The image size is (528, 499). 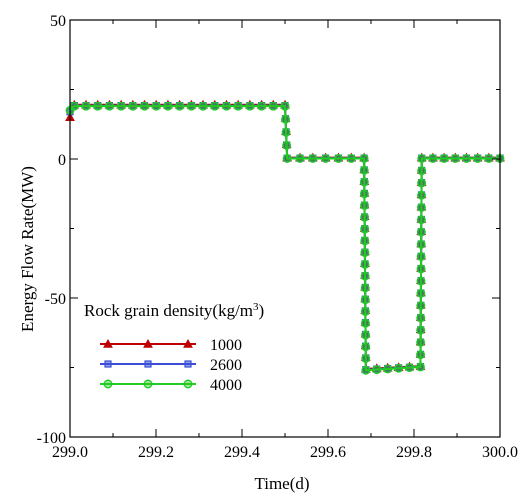 What do you see at coordinates (256, 307) in the screenshot?
I see `legend-title-sup: 3` at bounding box center [256, 307].